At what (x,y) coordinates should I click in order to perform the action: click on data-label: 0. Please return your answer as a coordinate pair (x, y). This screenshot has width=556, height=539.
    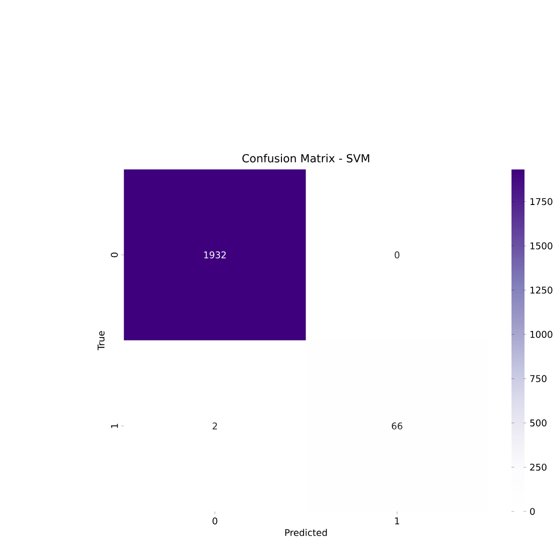
    Looking at the image, I should click on (397, 254).